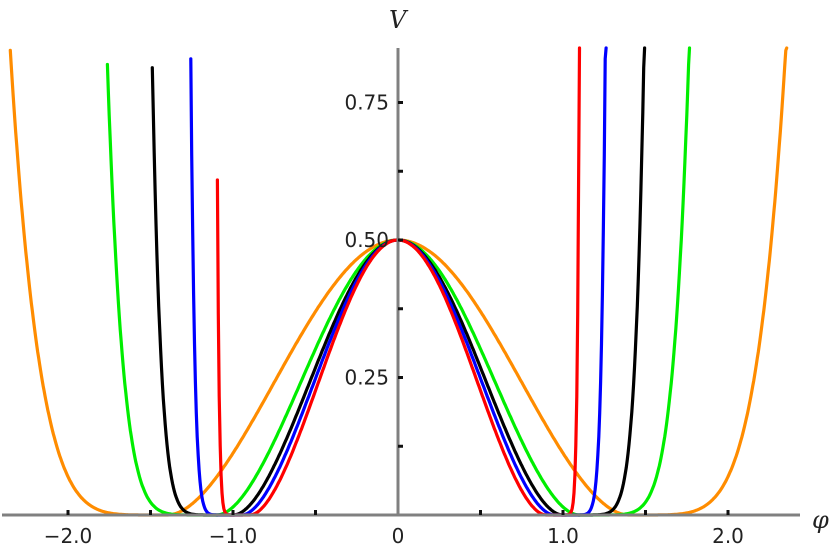 This screenshot has width=830, height=550. What do you see at coordinates (233, 536) in the screenshot?
I see `x-tick-label: −1.0` at bounding box center [233, 536].